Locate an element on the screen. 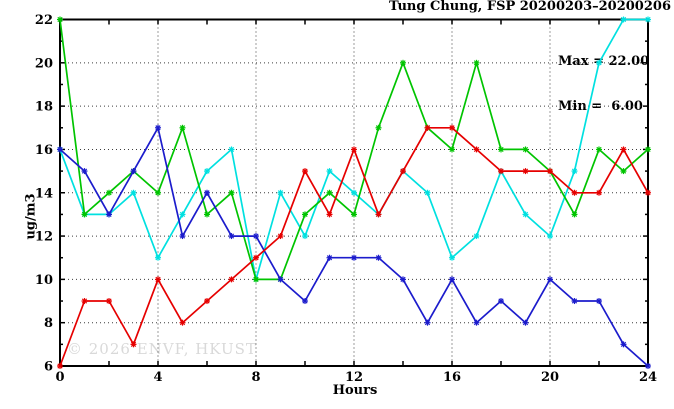 Image resolution: width=674 pixels, height=409 pixels. svg-text: 22 is located at coordinates (44, 20).